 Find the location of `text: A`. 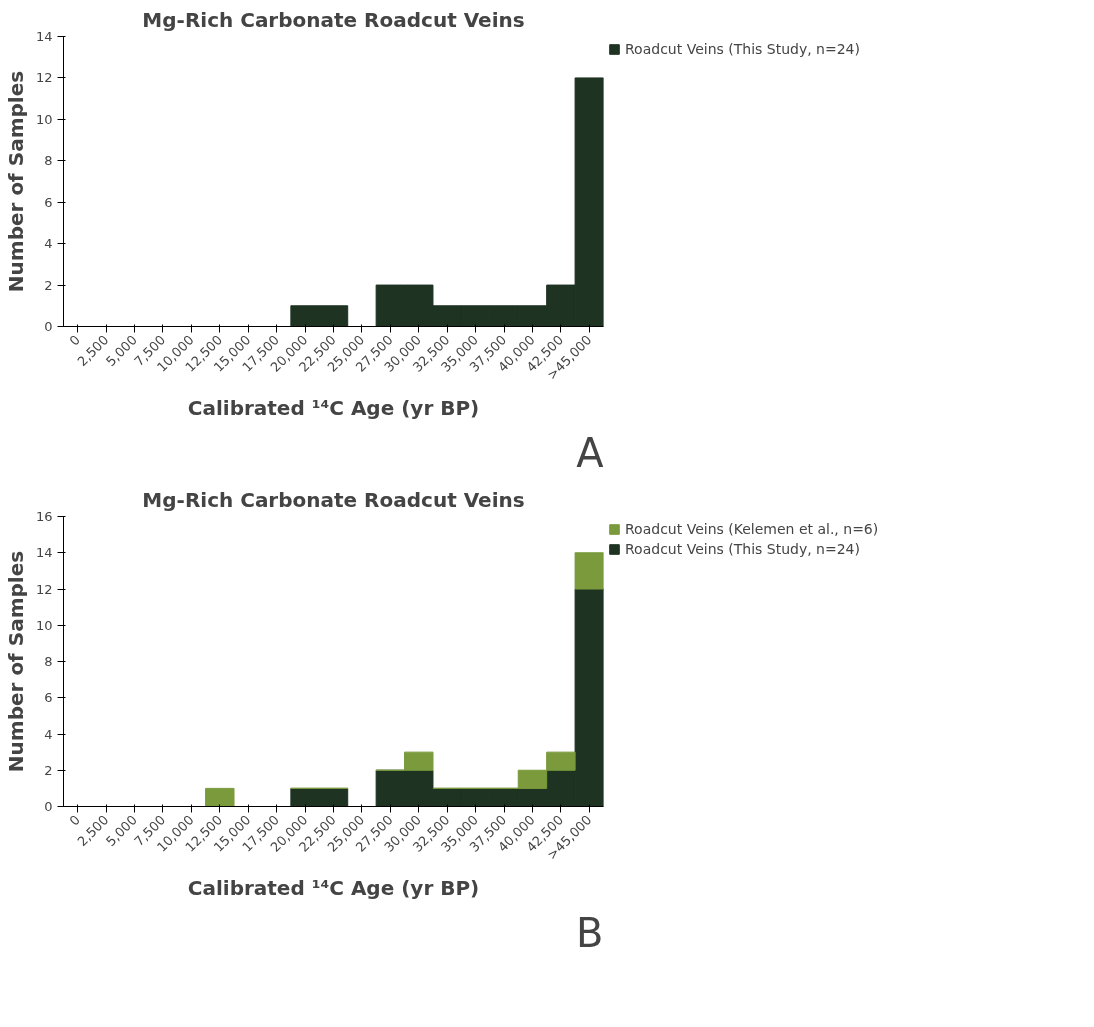

text: A is located at coordinates (590, 452).